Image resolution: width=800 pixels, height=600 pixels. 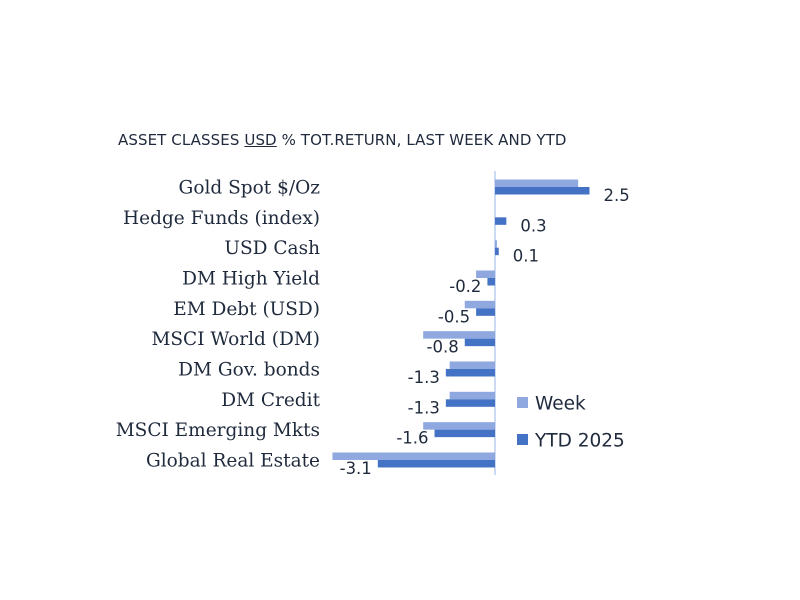 What do you see at coordinates (235, 339) in the screenshot?
I see `category-label: MSCI World (DM)` at bounding box center [235, 339].